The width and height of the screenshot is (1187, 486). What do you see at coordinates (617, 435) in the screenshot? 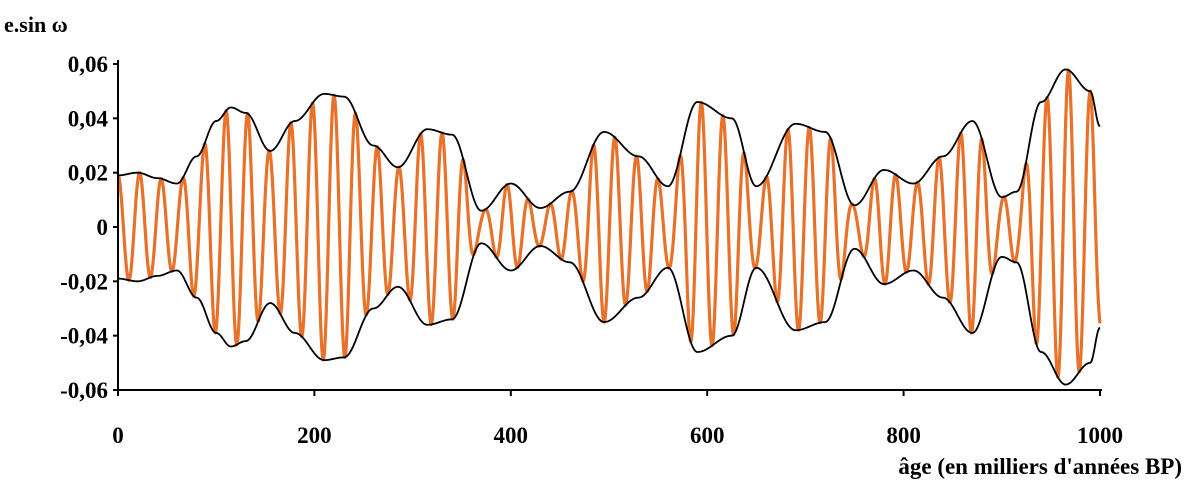
I see `x-tick-labels: 0 200 400 600 800 1000` at bounding box center [617, 435].